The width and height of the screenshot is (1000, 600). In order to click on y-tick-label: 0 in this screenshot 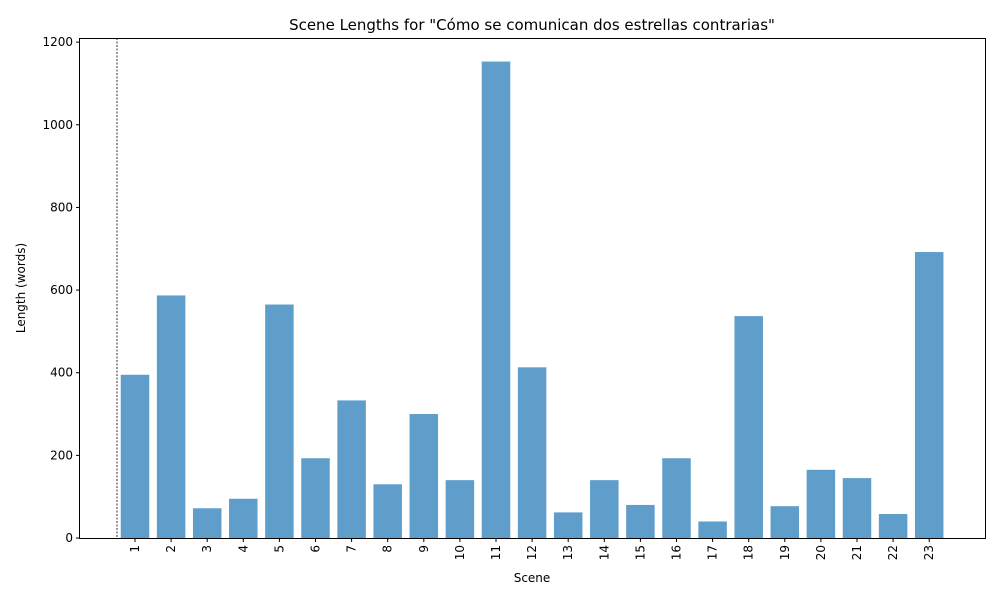, I will do `click(69, 538)`.